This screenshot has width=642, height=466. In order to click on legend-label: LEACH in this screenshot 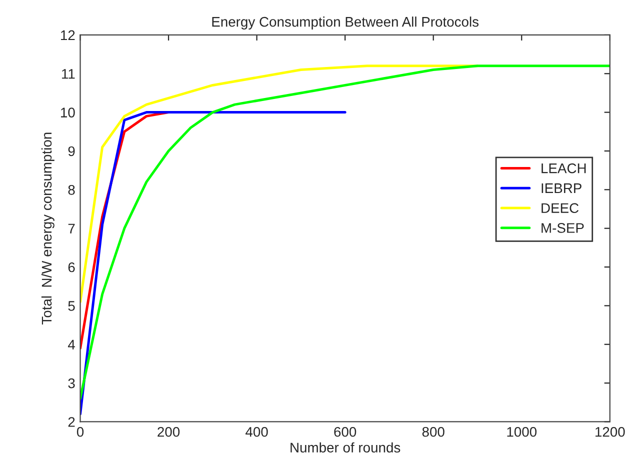, I will do `click(564, 168)`.